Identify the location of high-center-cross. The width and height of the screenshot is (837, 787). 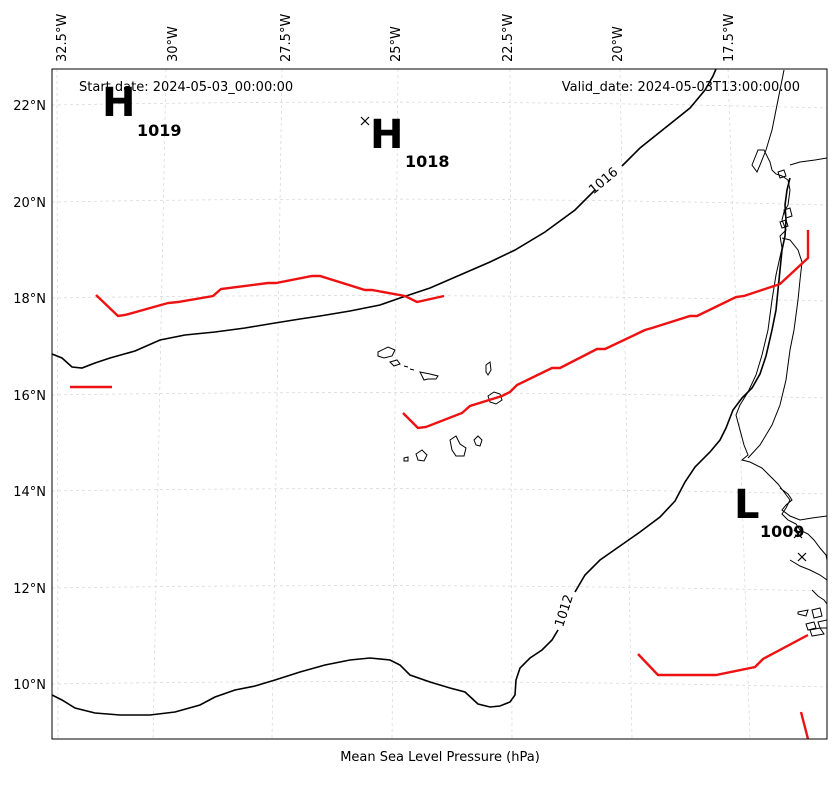
(365, 121).